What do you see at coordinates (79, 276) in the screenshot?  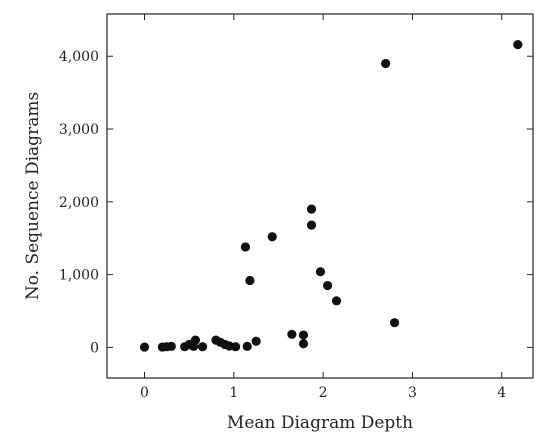 I see `y-tick-label: 1,000` at bounding box center [79, 276].